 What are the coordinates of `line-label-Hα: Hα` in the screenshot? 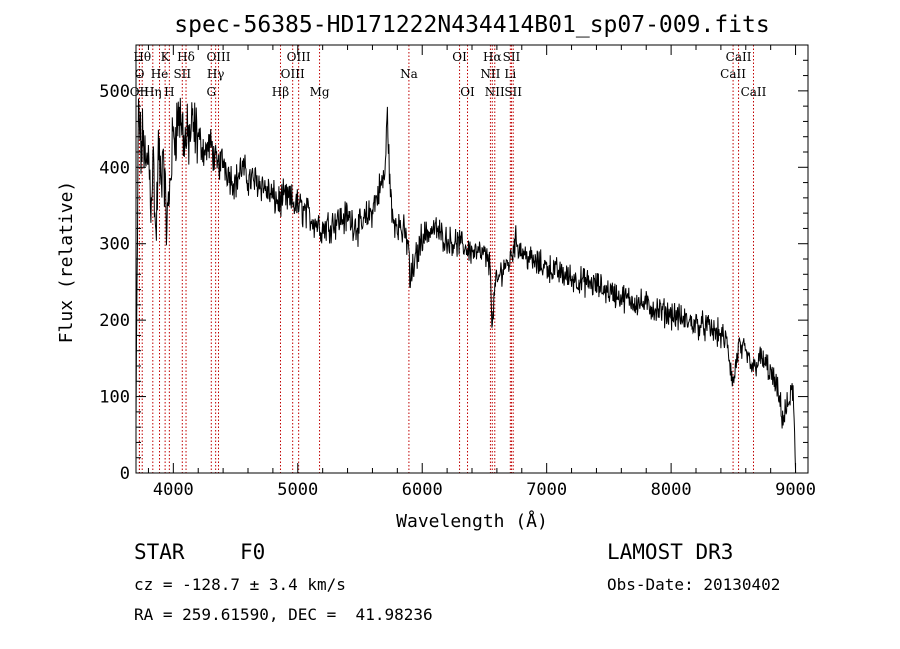 It's located at (492, 57).